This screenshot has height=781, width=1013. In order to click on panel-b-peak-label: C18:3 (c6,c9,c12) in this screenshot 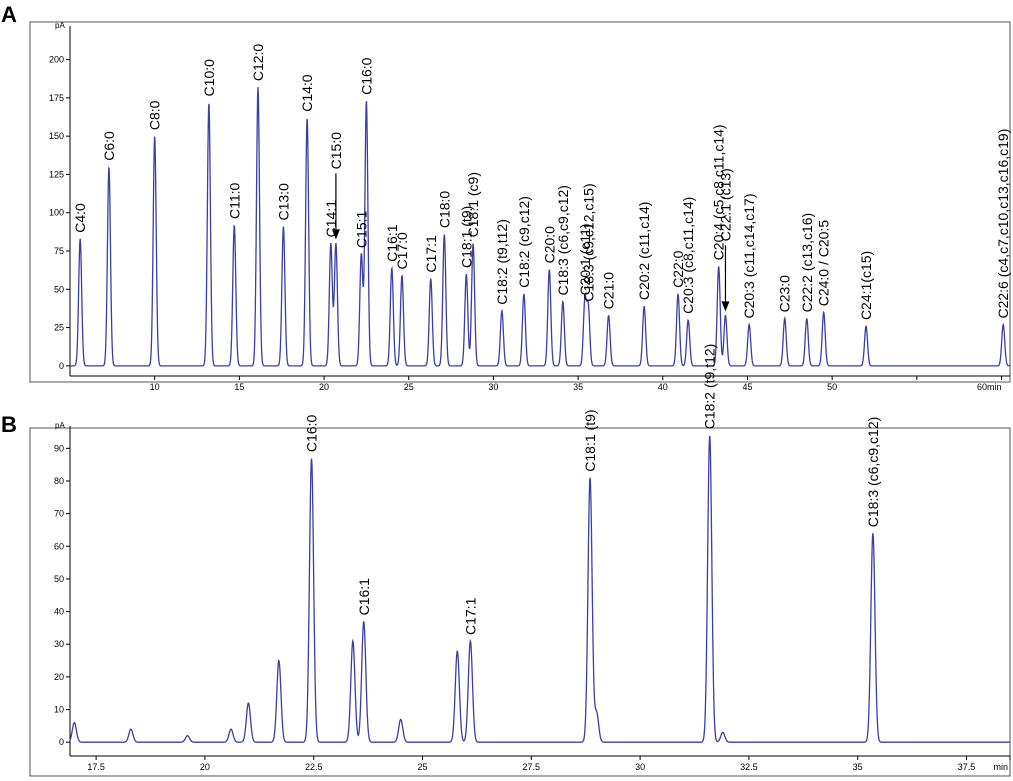, I will do `click(873, 472)`.